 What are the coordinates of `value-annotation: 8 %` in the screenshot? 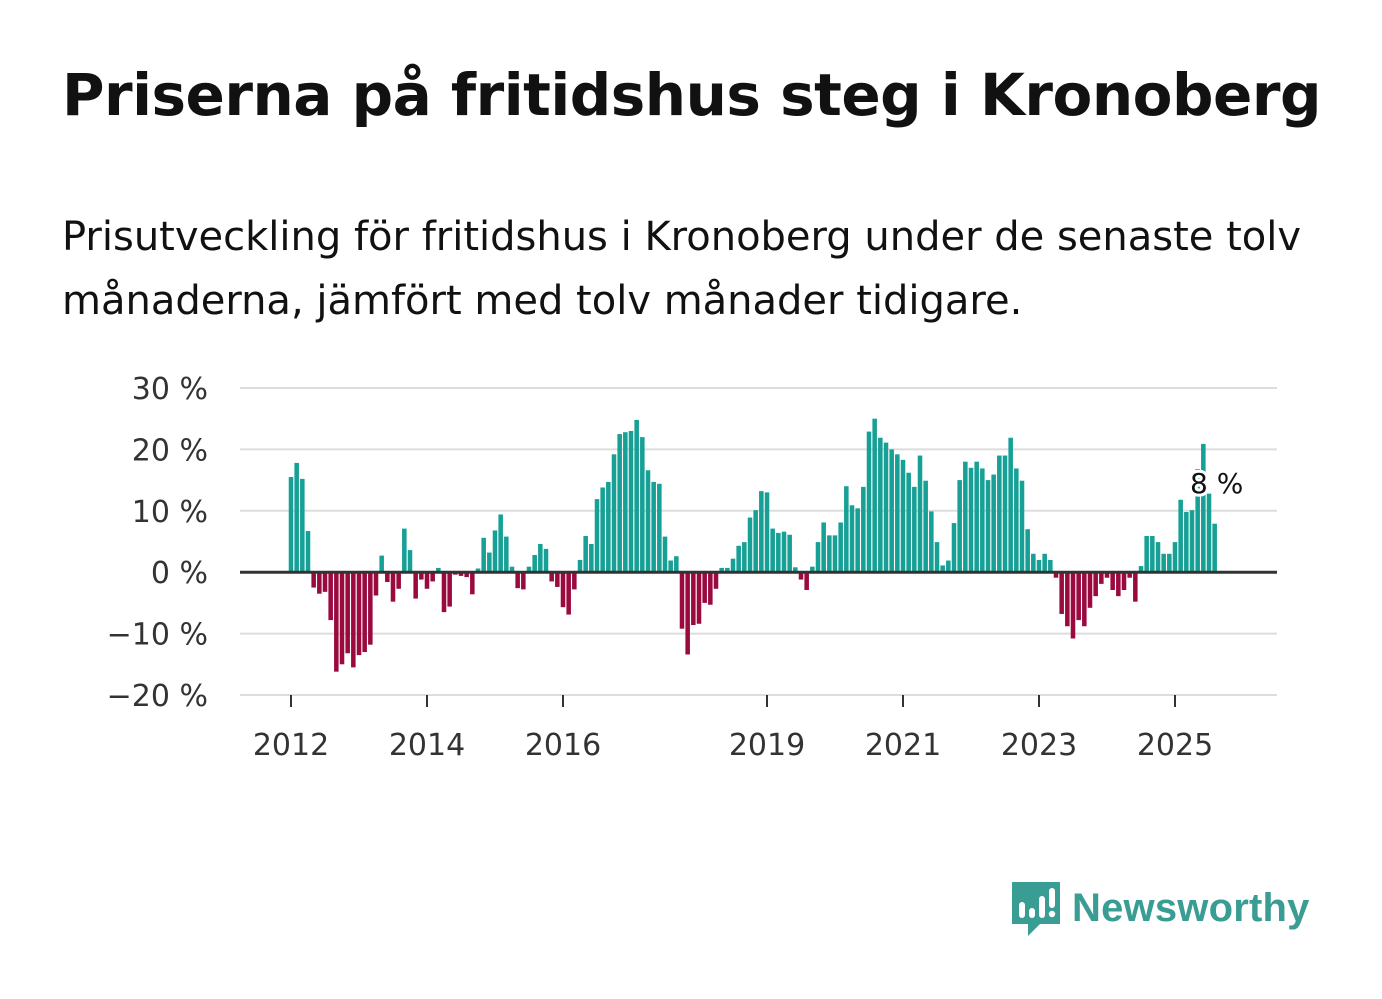 It's located at (1216, 483).